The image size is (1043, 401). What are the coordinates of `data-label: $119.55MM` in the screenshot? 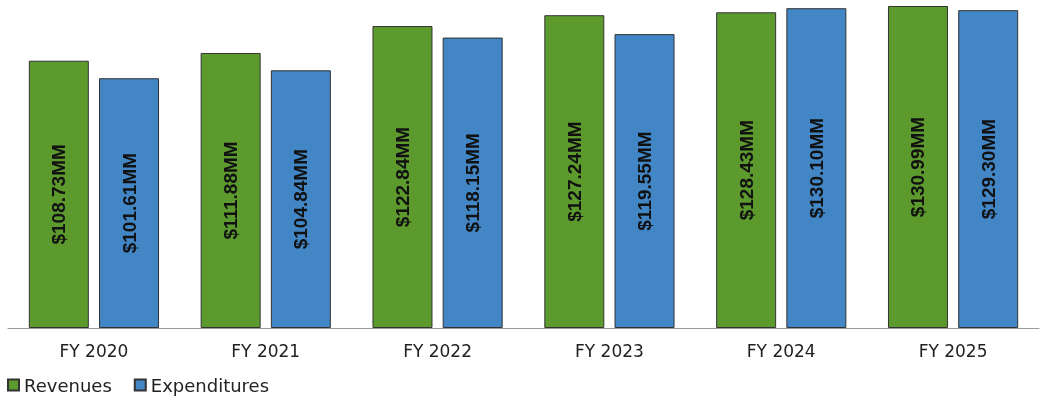 It's located at (645, 181).